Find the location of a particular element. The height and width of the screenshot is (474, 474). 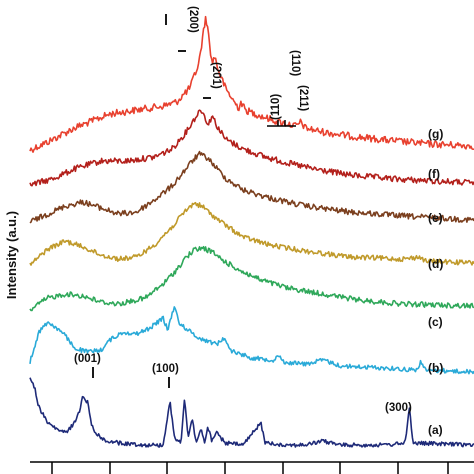

peak-label-110-lower: (110) is located at coordinates (276, 107).